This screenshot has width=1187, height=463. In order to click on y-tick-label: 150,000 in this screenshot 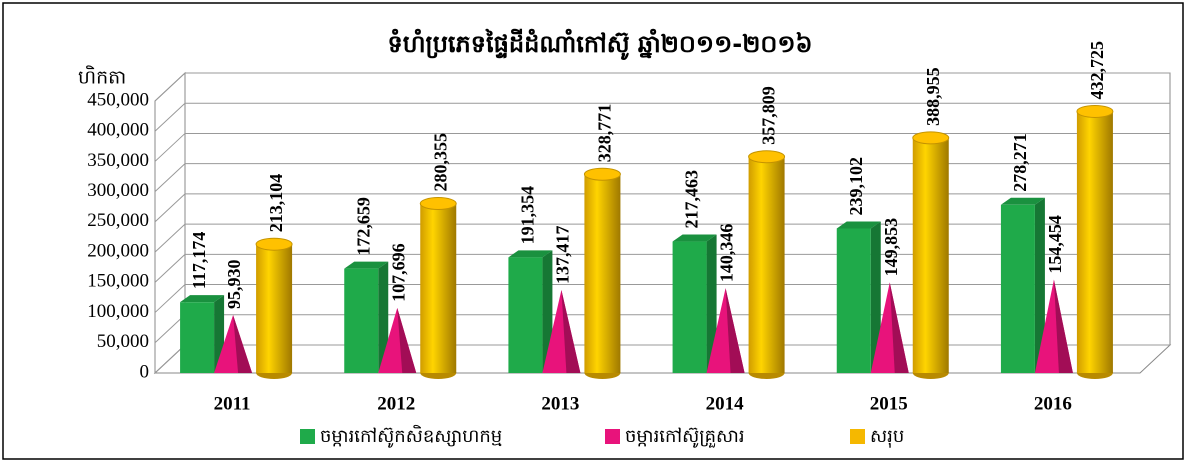, I will do `click(118, 281)`.